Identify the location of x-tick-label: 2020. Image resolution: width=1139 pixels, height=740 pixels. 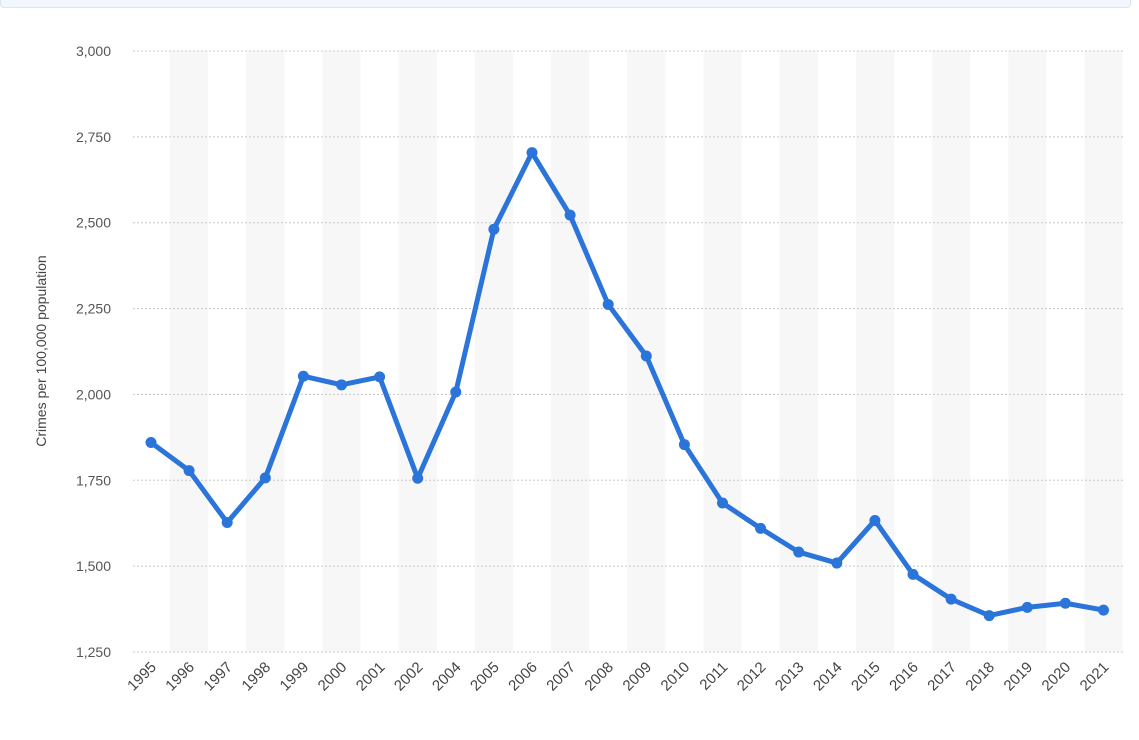
(1057, 677).